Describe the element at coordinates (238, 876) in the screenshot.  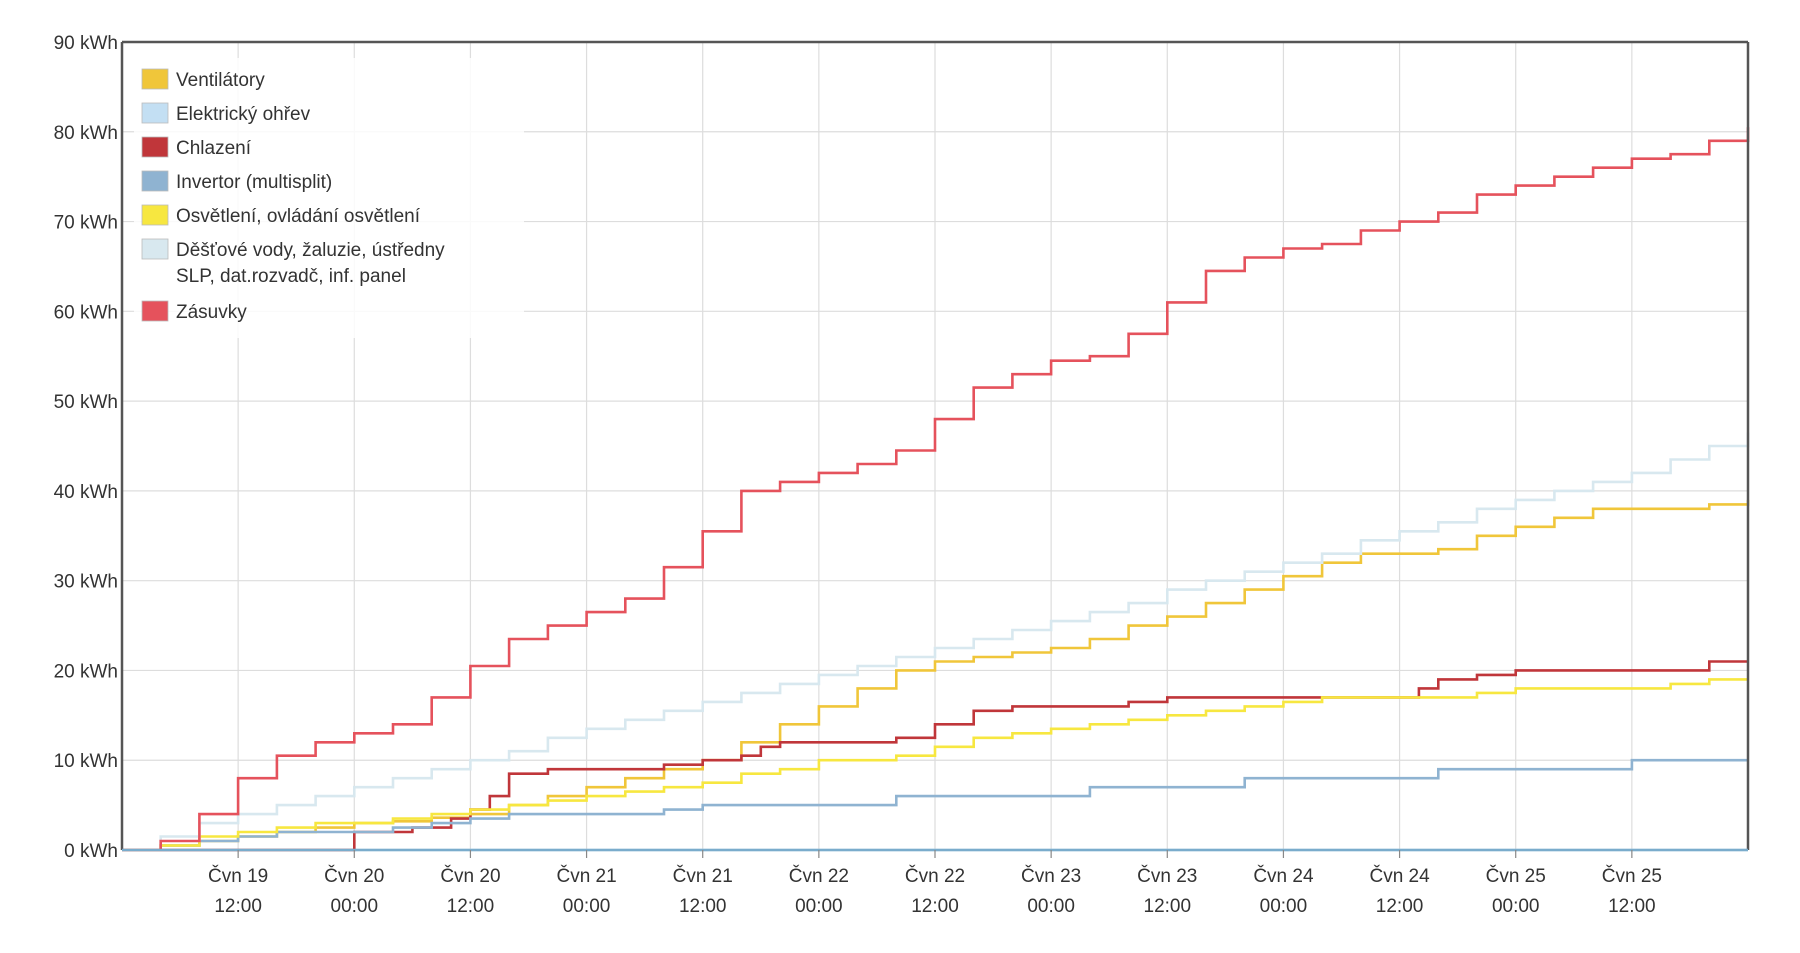
I see `x-tick-label-date: Čvn 19` at that location.